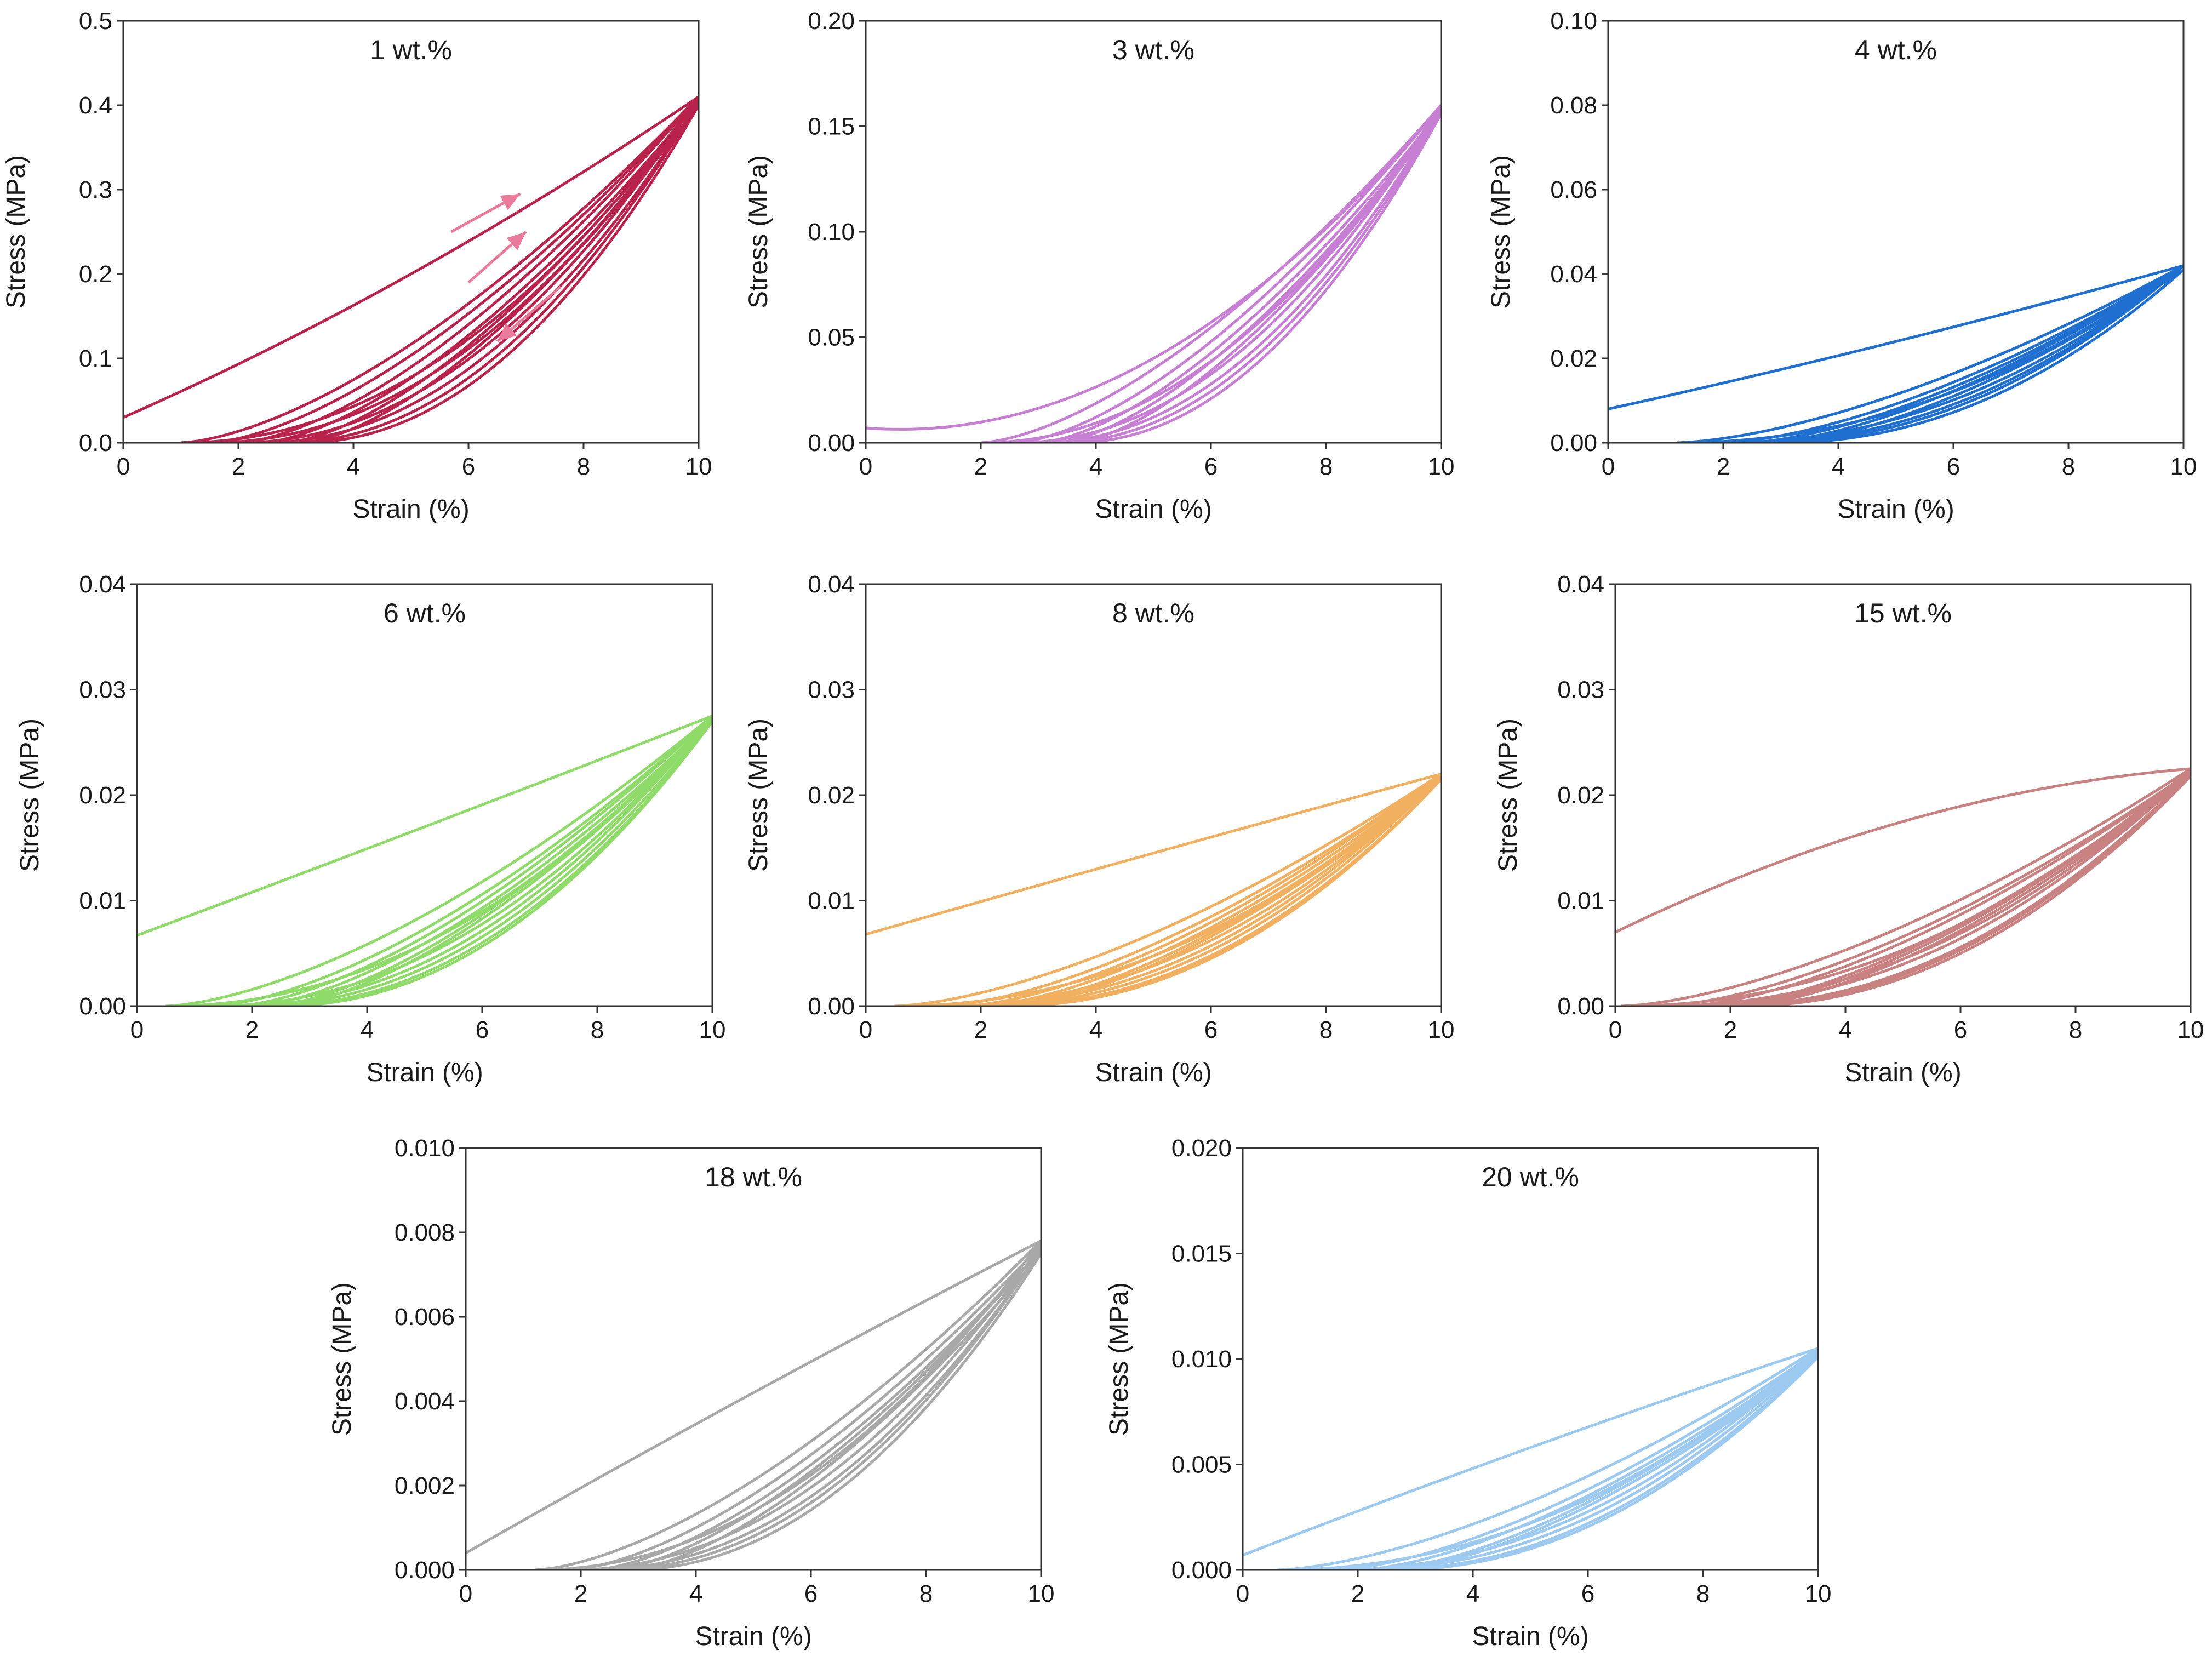  What do you see at coordinates (425, 1401) in the screenshot?
I see `y-tick-label: 0.004` at bounding box center [425, 1401].